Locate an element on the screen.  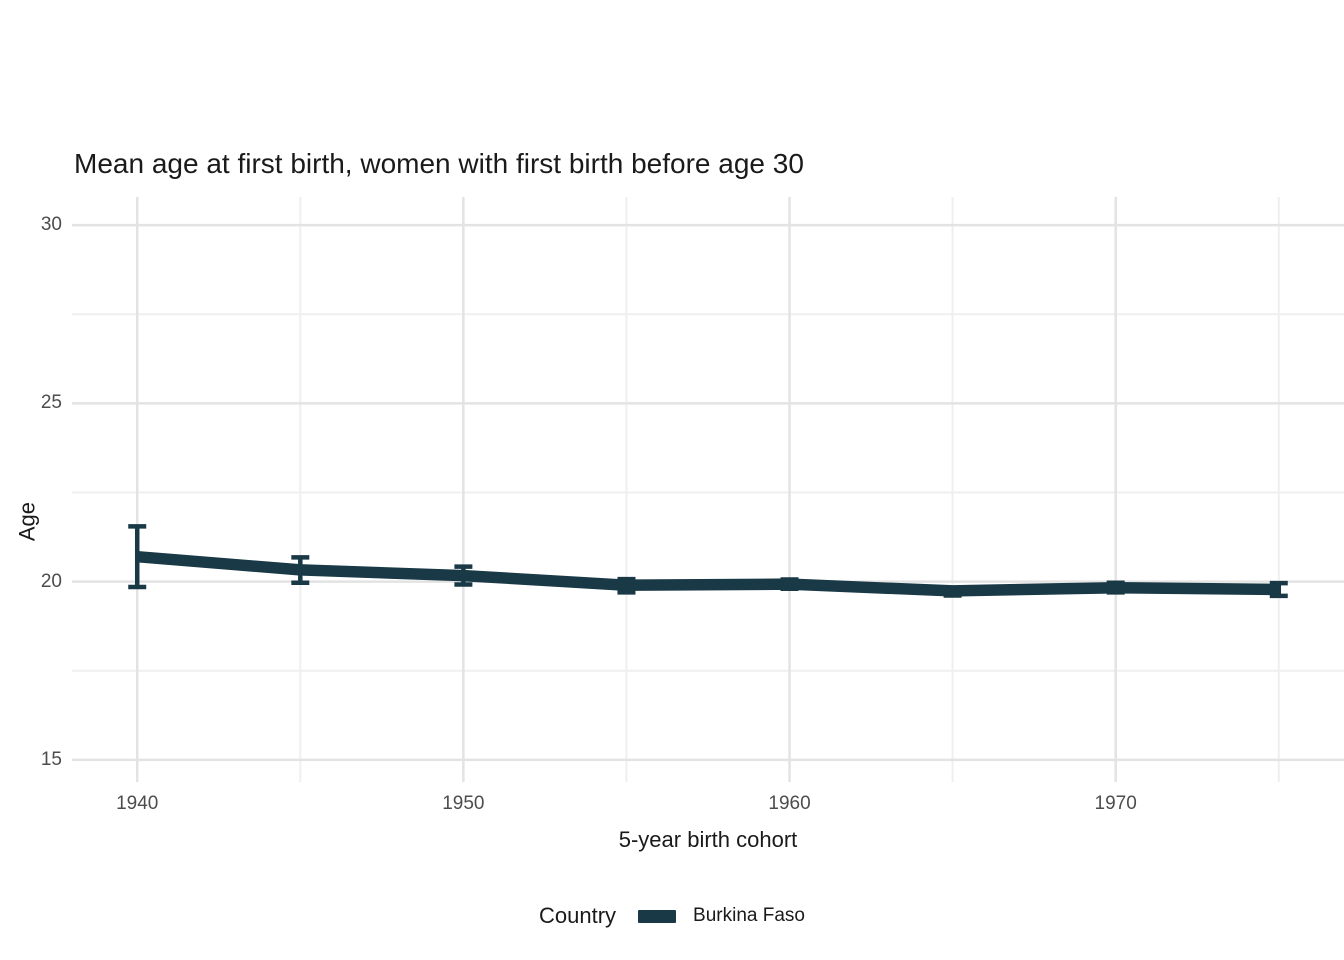
x-tick-label: 1940 is located at coordinates (137, 803).